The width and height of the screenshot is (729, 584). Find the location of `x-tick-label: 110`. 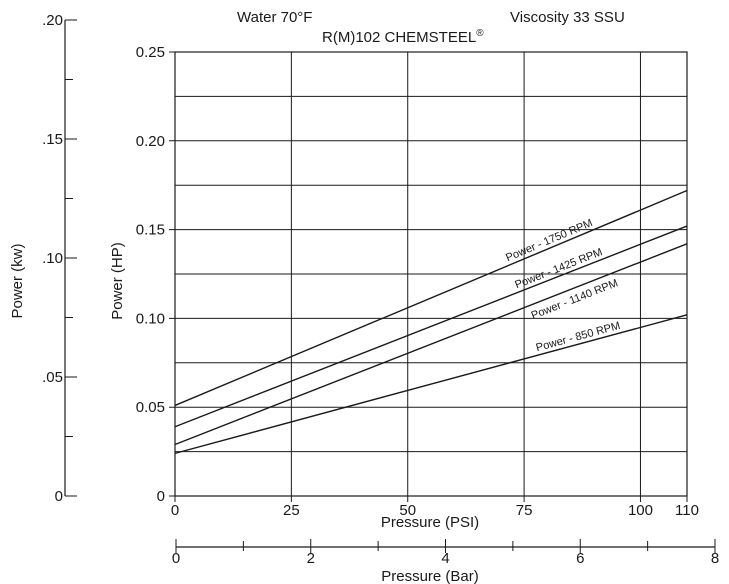

x-tick-label: 110 is located at coordinates (687, 510).